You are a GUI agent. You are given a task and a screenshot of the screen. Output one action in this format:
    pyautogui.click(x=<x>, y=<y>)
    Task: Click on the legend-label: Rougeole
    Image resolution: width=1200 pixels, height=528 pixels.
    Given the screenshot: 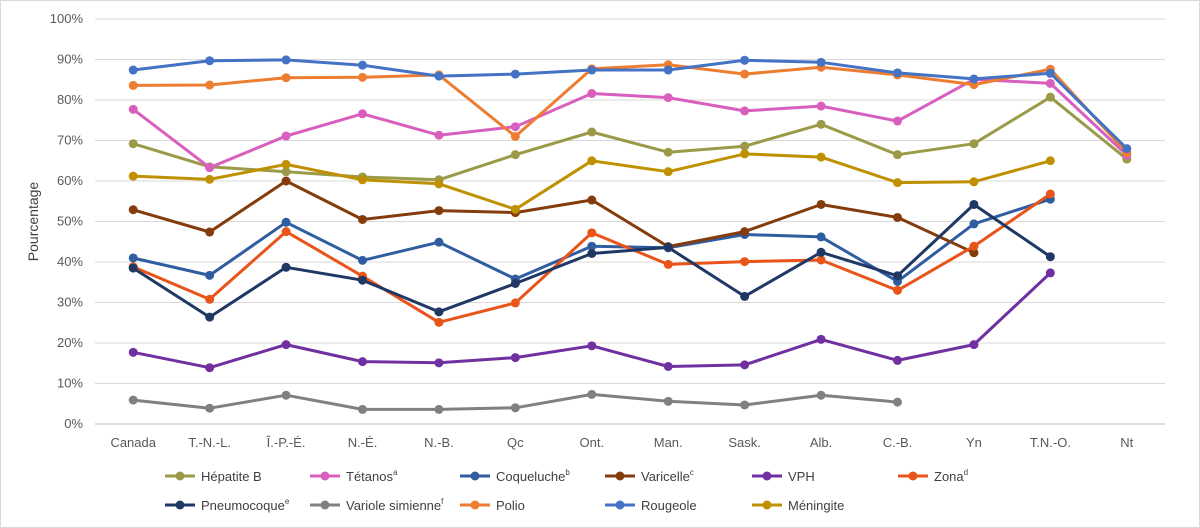 What is the action you would take?
    pyautogui.click(x=669, y=505)
    